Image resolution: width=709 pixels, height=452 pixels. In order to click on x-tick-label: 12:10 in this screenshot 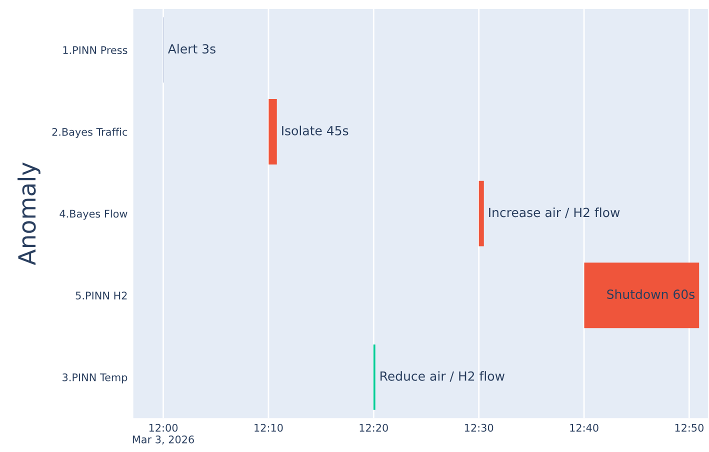, I will do `click(268, 428)`.